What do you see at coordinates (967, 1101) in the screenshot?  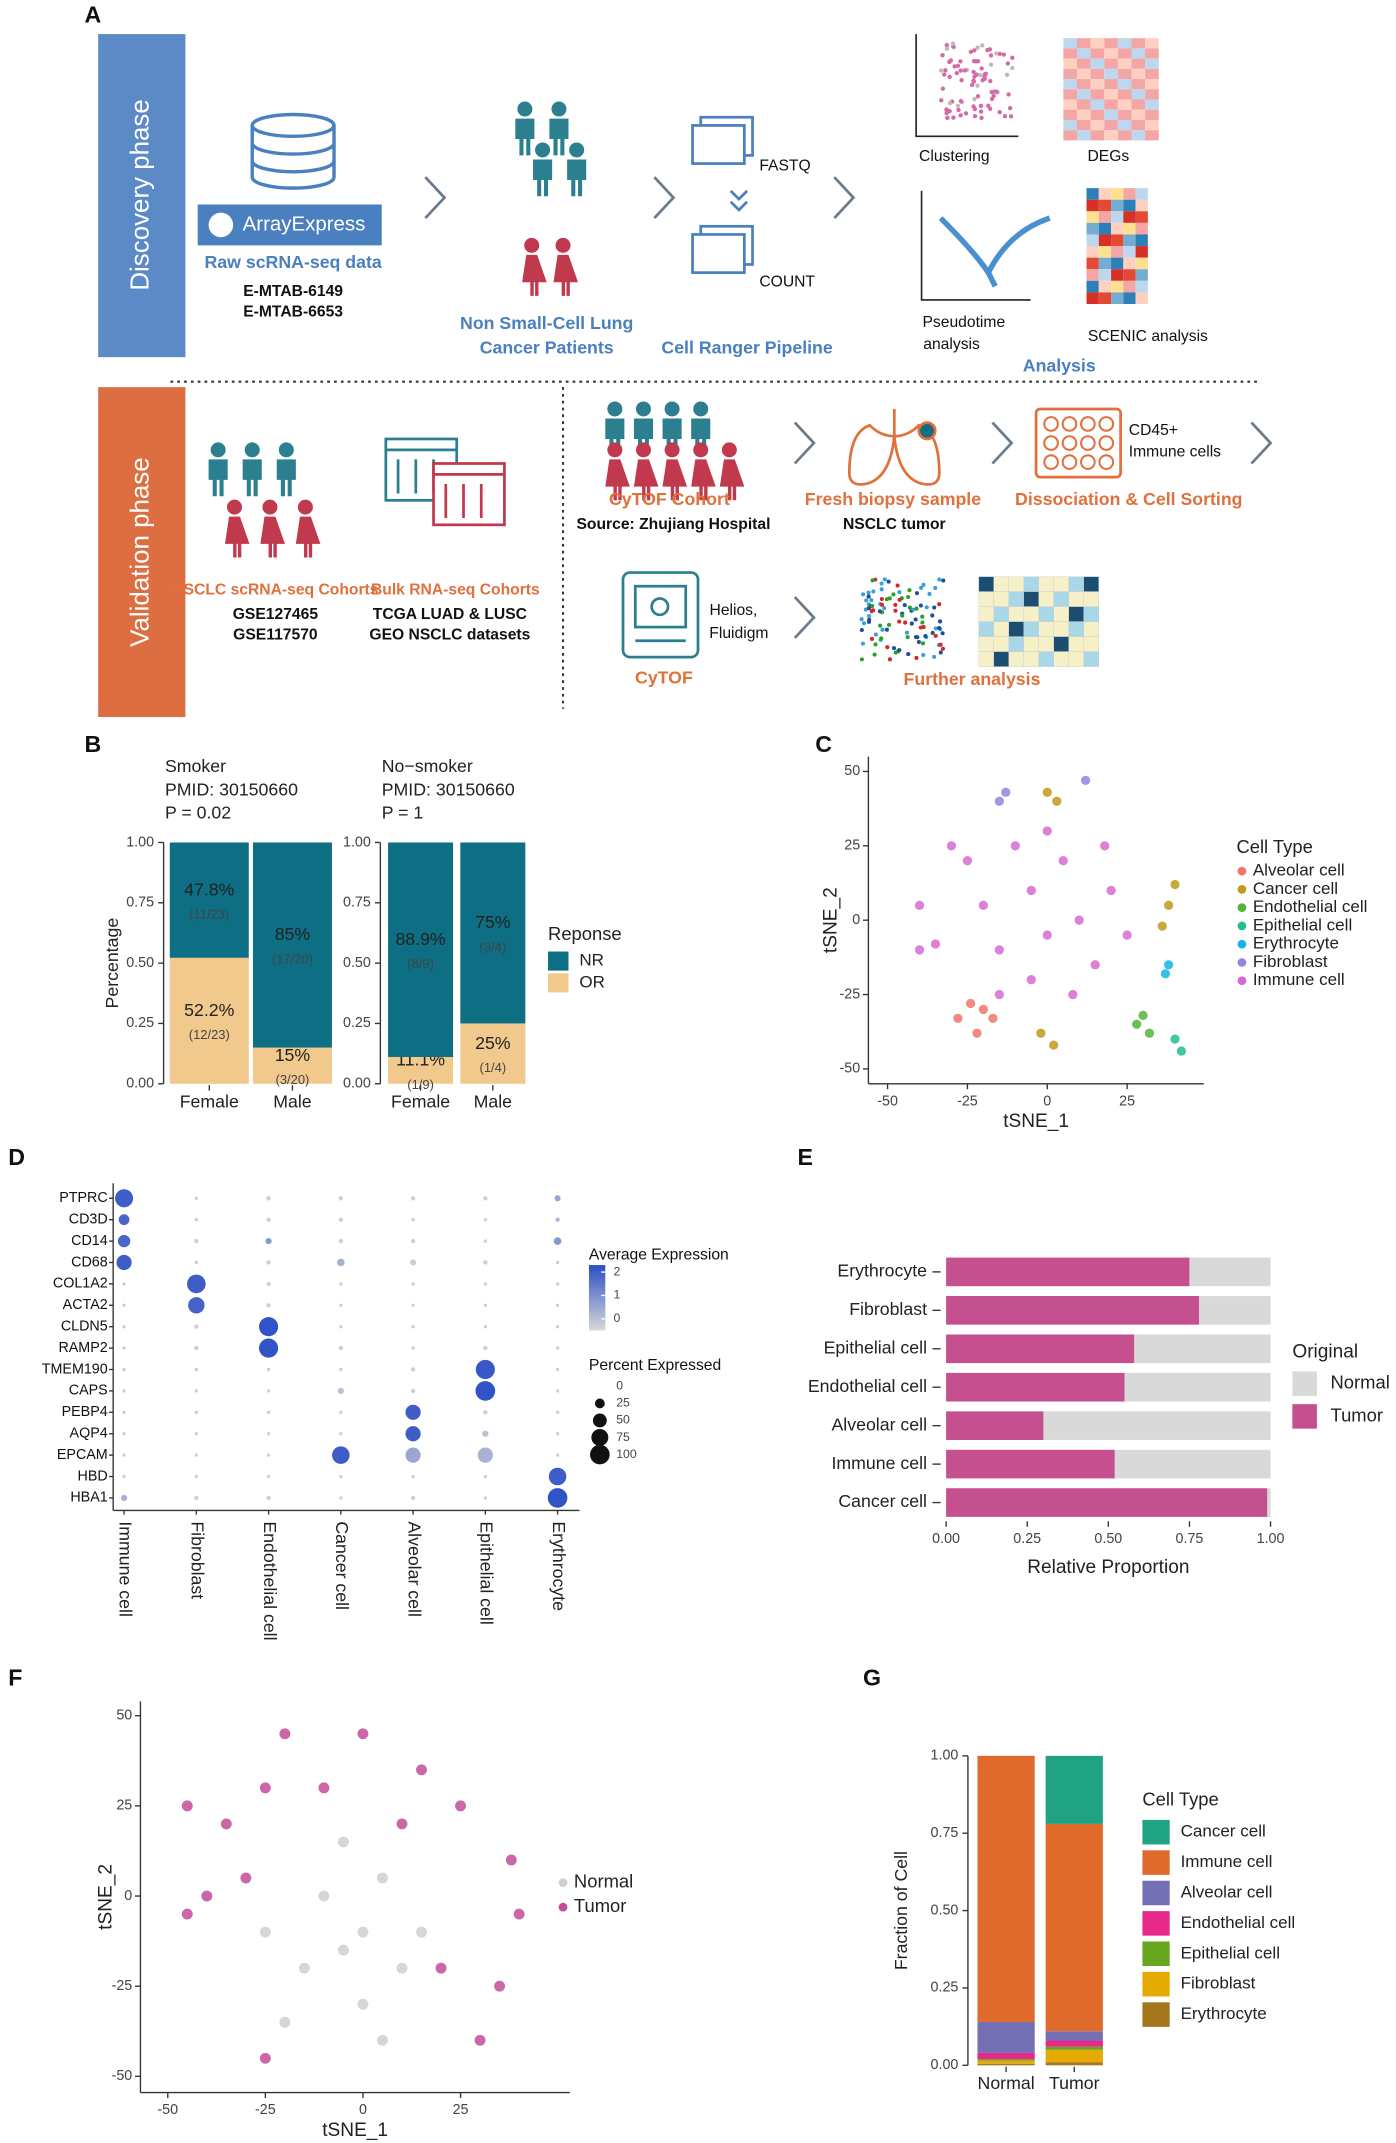 I see `x-tick-label: -25` at bounding box center [967, 1101].